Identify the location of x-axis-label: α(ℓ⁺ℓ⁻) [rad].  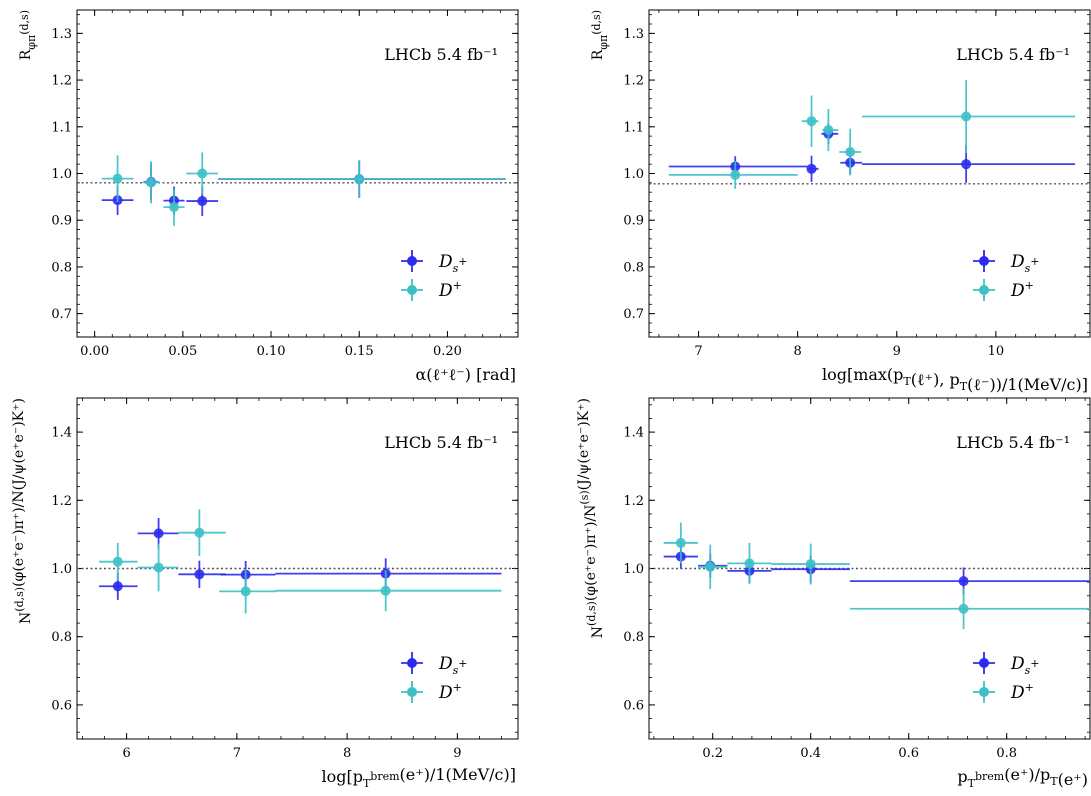
(465, 374).